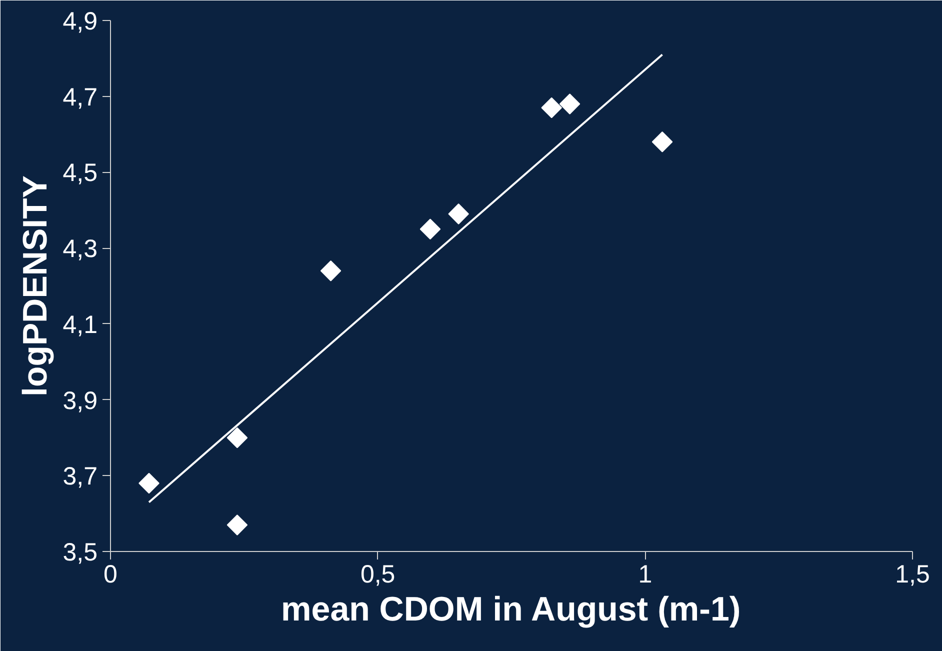 The height and width of the screenshot is (651, 942). Describe the element at coordinates (111, 574) in the screenshot. I see `x-tick-label: 0` at that location.